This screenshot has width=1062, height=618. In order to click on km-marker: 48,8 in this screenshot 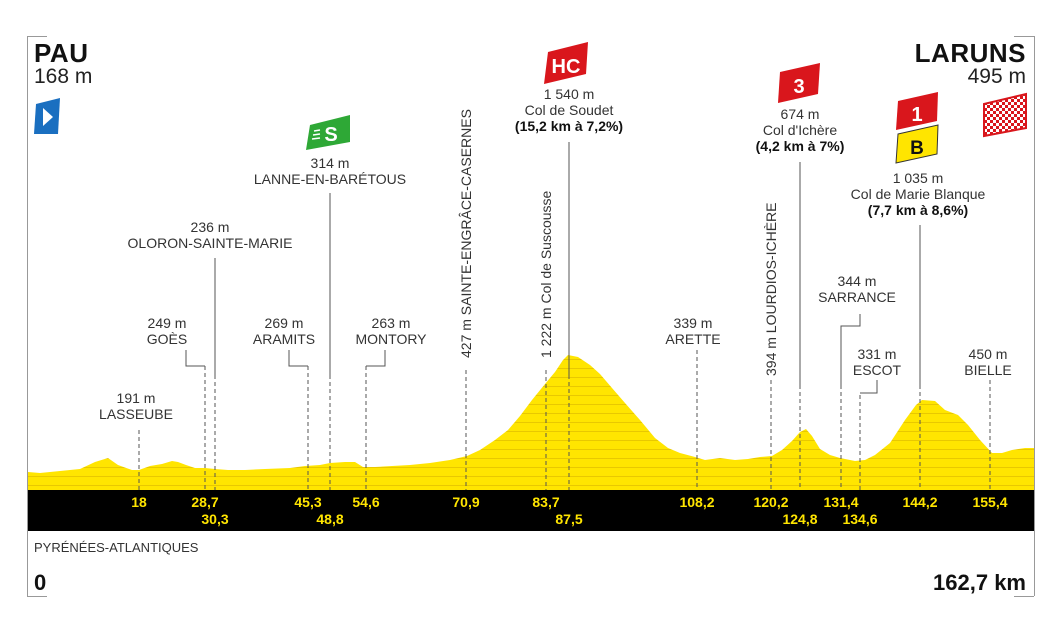, I will do `click(330, 519)`.